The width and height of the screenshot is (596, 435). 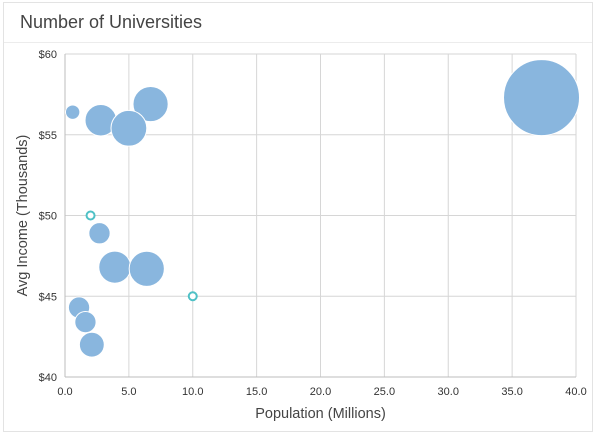 What do you see at coordinates (48, 55) in the screenshot?
I see `y-tick-label: $60` at bounding box center [48, 55].